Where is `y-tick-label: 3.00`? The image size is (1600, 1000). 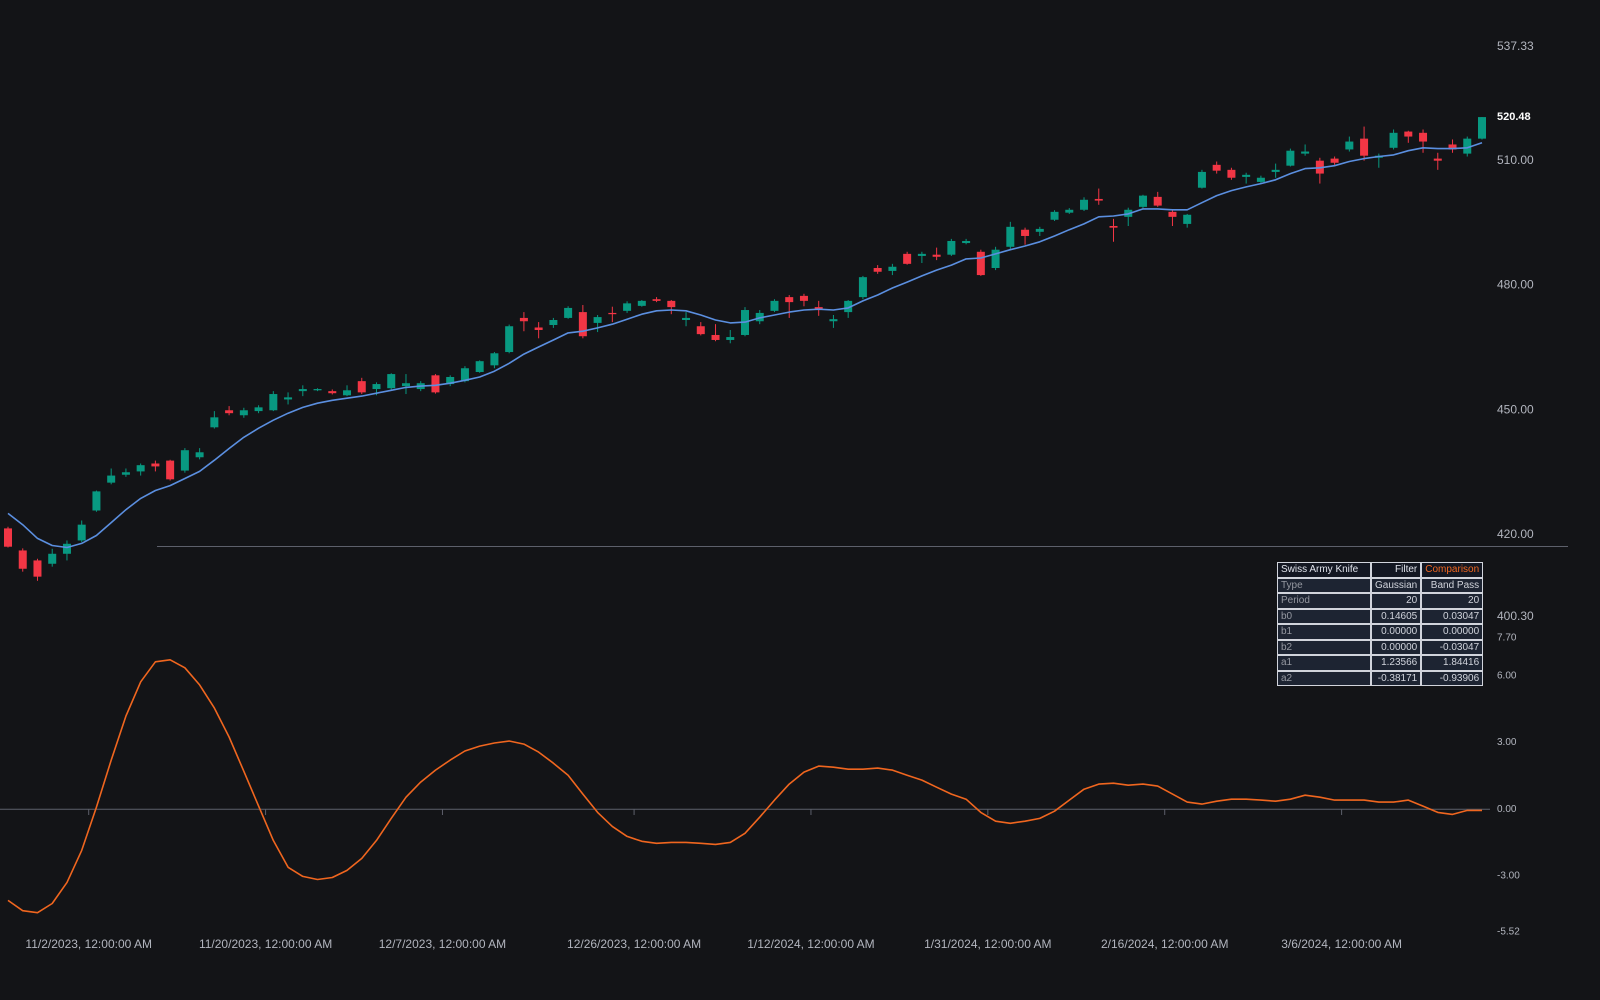
y-tick-label: 3.00 is located at coordinates (1507, 742).